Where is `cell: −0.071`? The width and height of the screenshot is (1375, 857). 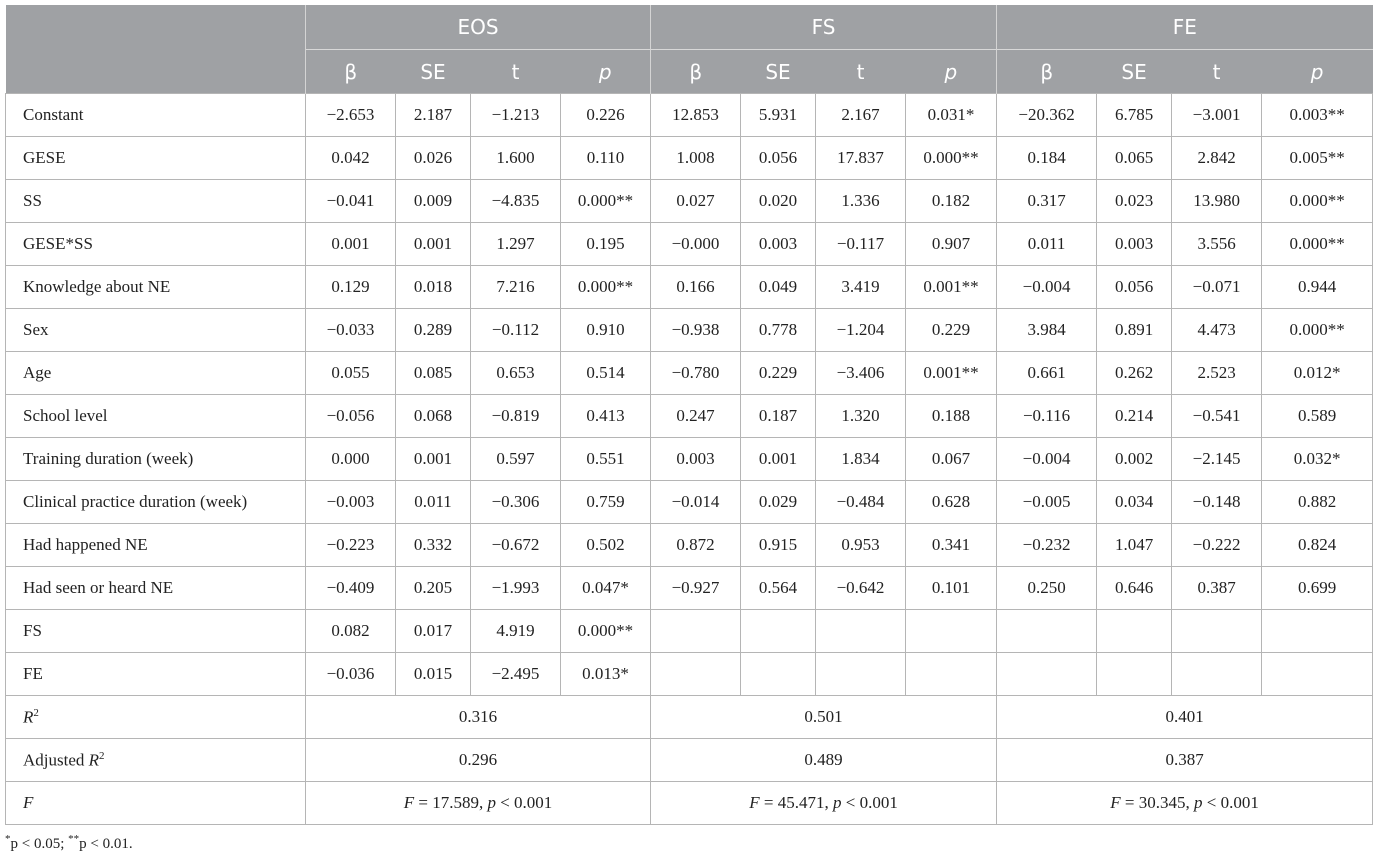
cell: −0.071 is located at coordinates (1217, 287).